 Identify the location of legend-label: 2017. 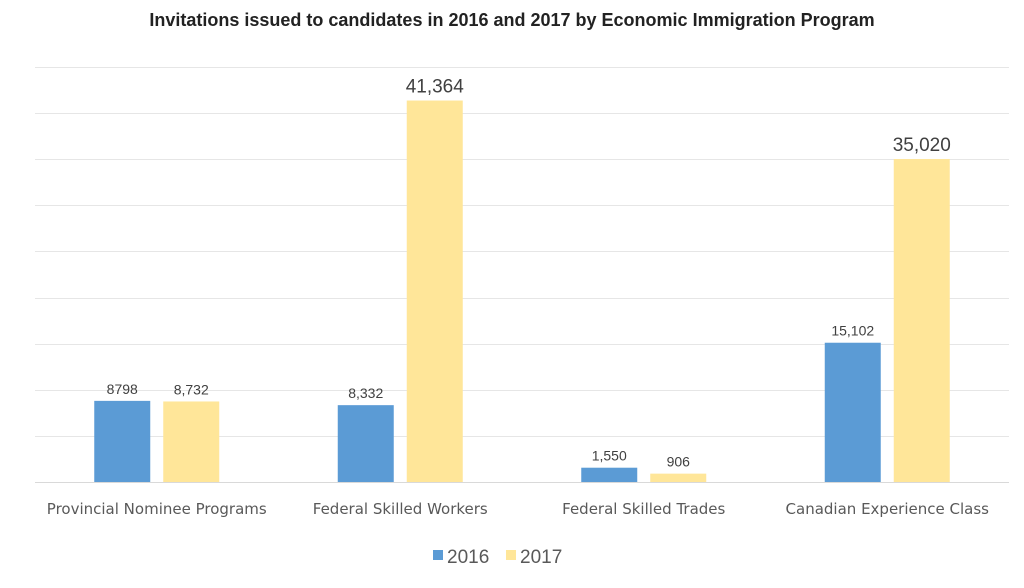
(541, 557).